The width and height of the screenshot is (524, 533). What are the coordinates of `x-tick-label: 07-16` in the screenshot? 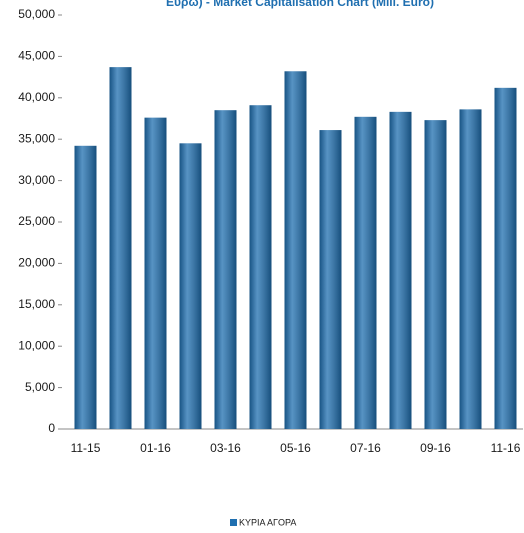 It's located at (365, 448).